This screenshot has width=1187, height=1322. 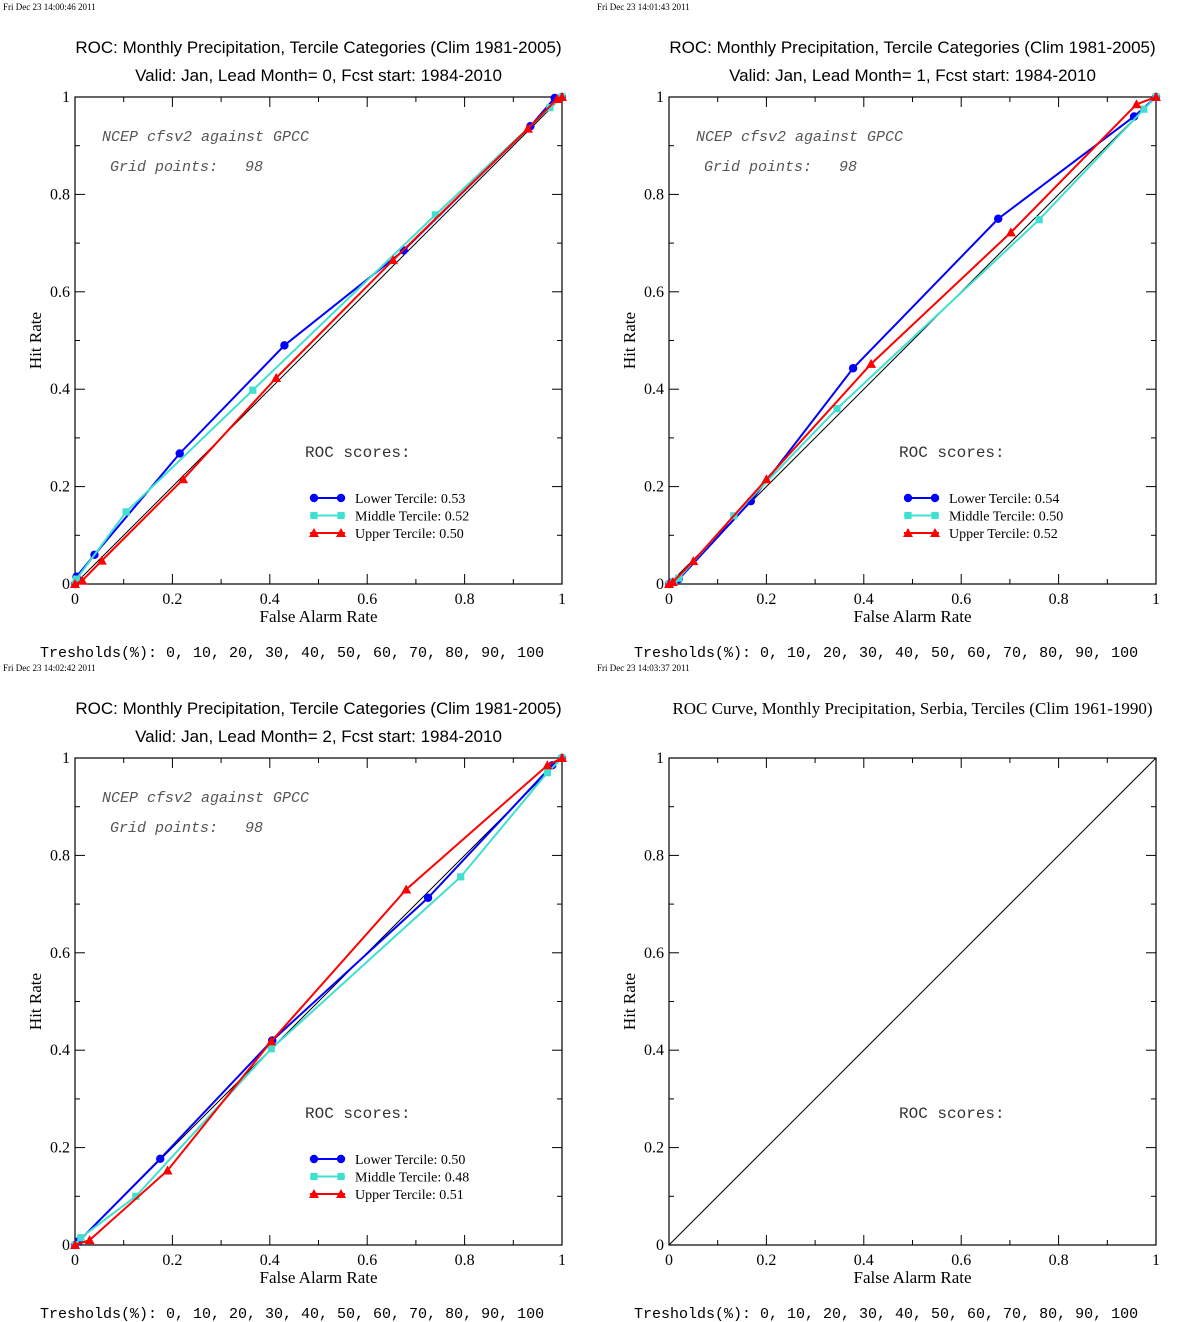 I want to click on legend-label: Middle Tercile: 0.50, so click(x=1006, y=517).